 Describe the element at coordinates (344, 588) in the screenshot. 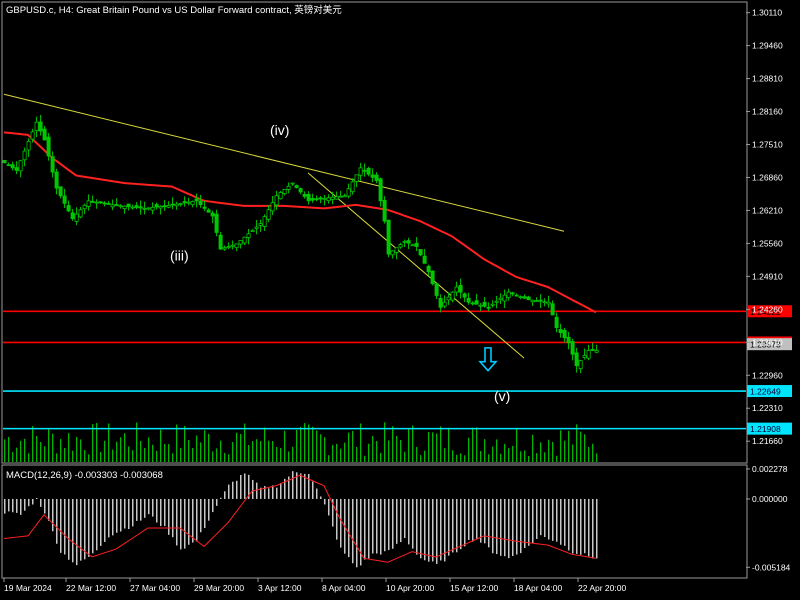

I see `time-tick-label: 8 Apr 04:00` at that location.